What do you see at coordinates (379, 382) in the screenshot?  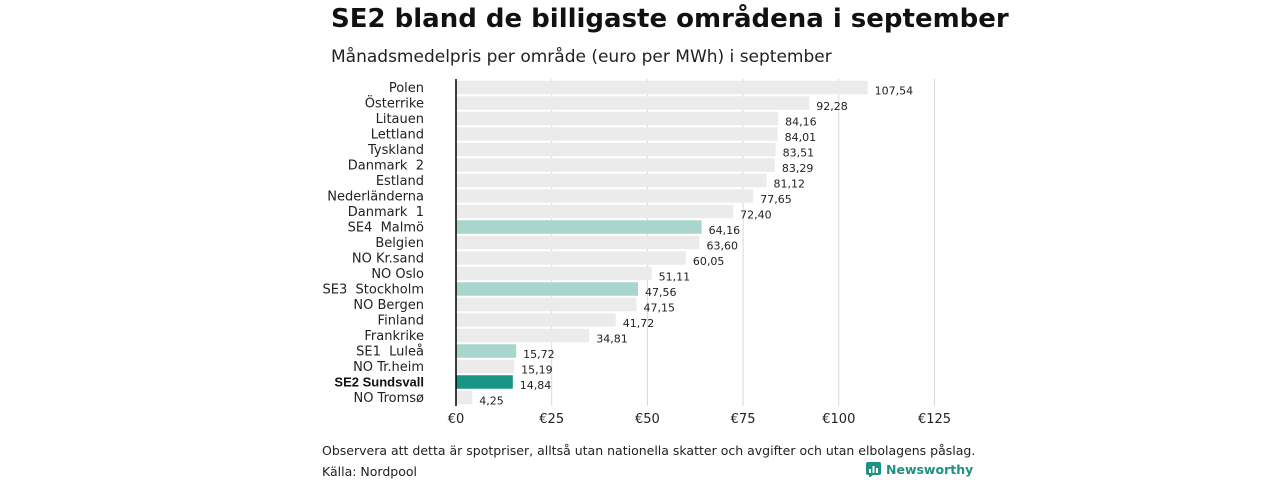 I see `category-label: SE2 Sundsvall` at bounding box center [379, 382].